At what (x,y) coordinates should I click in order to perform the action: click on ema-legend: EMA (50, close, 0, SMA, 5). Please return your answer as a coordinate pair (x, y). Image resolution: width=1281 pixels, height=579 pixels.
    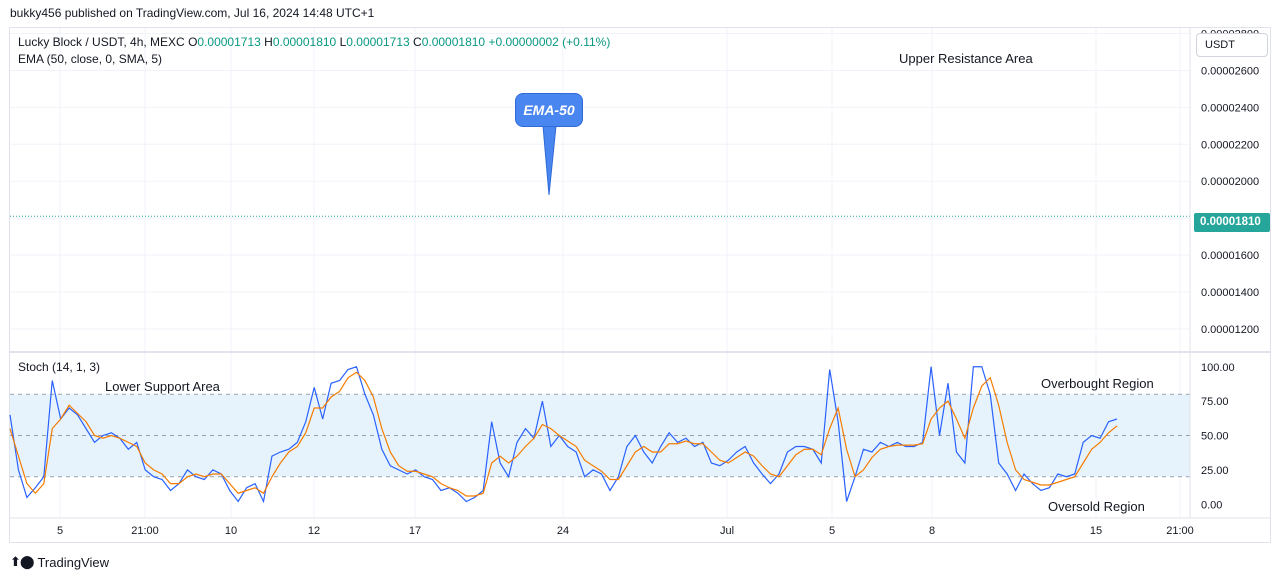
    Looking at the image, I should click on (90, 59).